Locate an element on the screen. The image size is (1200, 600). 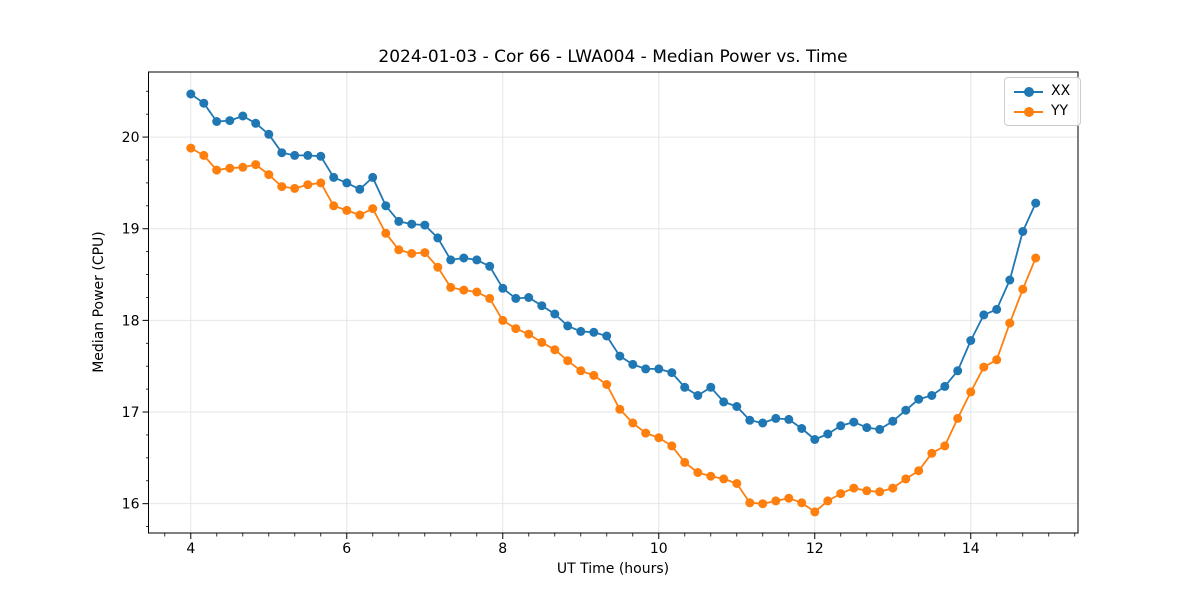
x-tick-label: 4 is located at coordinates (190, 549).